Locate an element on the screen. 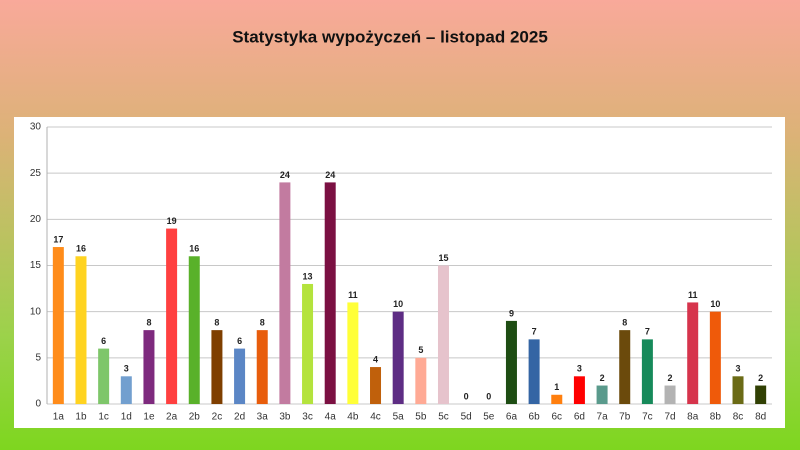 The height and width of the screenshot is (450, 800). y-tick-label: 5 is located at coordinates (38, 357).